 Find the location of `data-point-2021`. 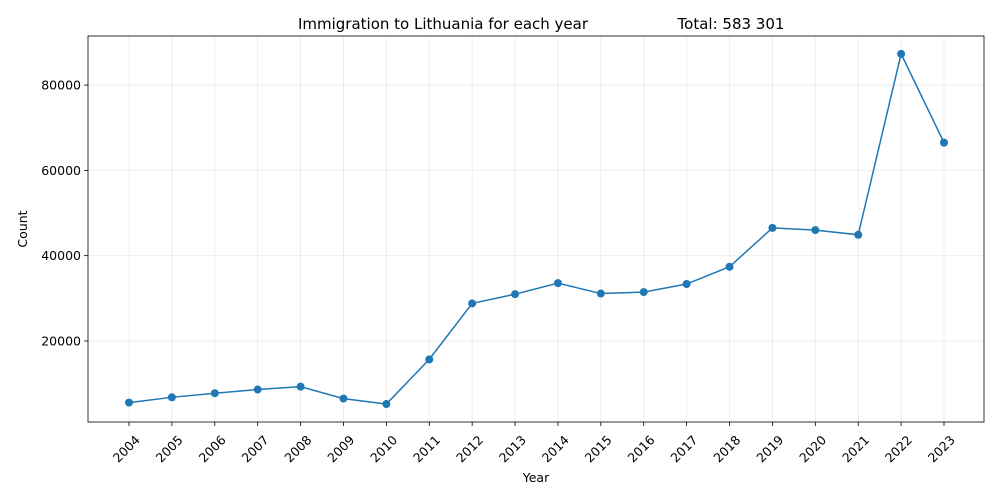

data-point-2021 is located at coordinates (858, 234).